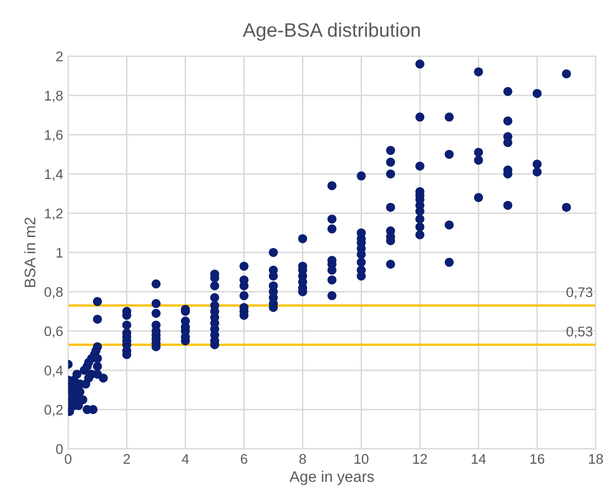 The width and height of the screenshot is (603, 497). Describe the element at coordinates (244, 459) in the screenshot. I see `x-tick-label: 6` at that location.